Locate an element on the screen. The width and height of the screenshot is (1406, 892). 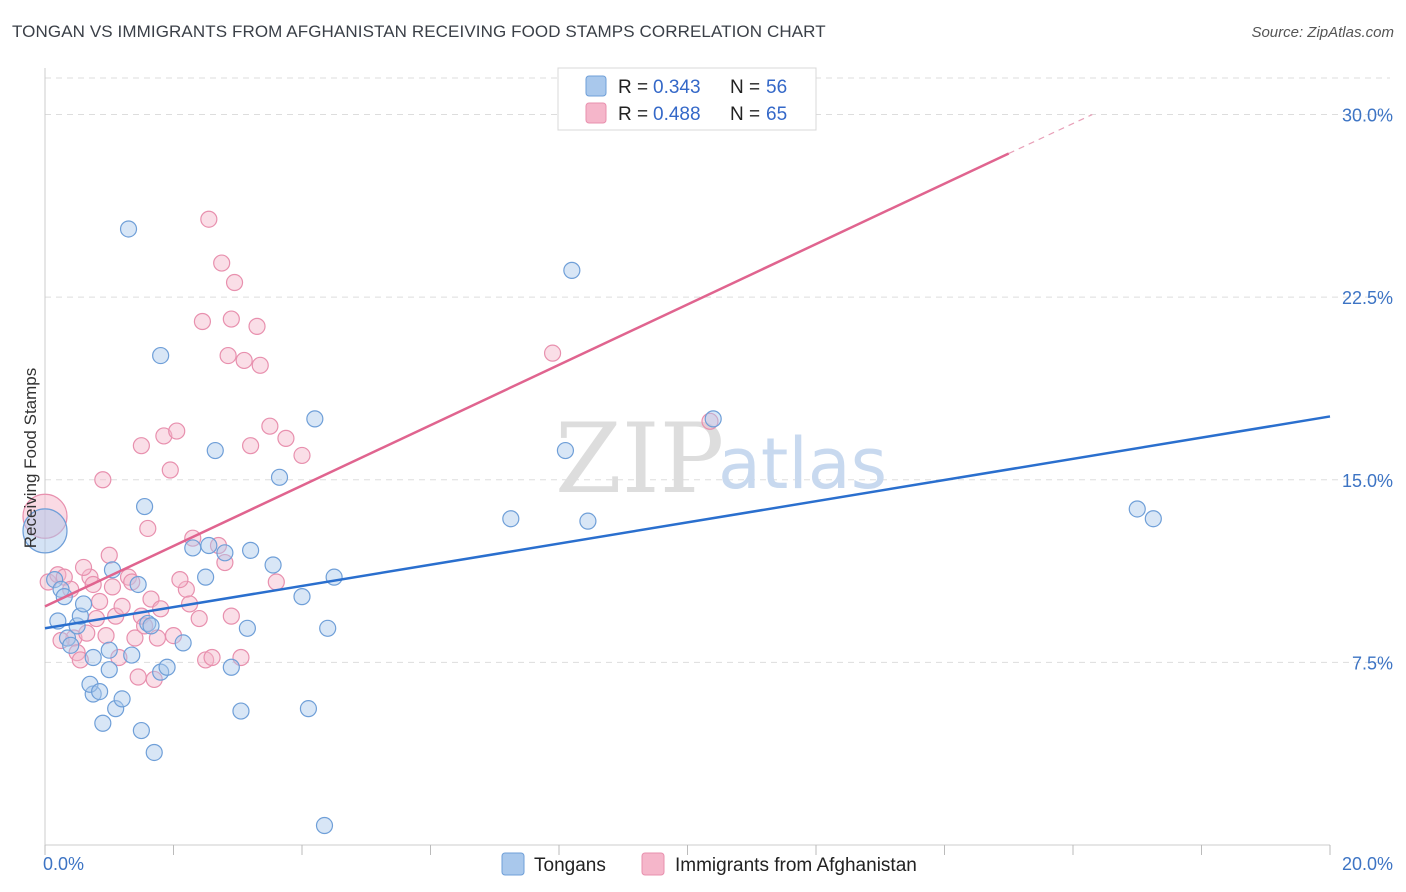
legend-swatch-tongans is located at coordinates (596, 86).